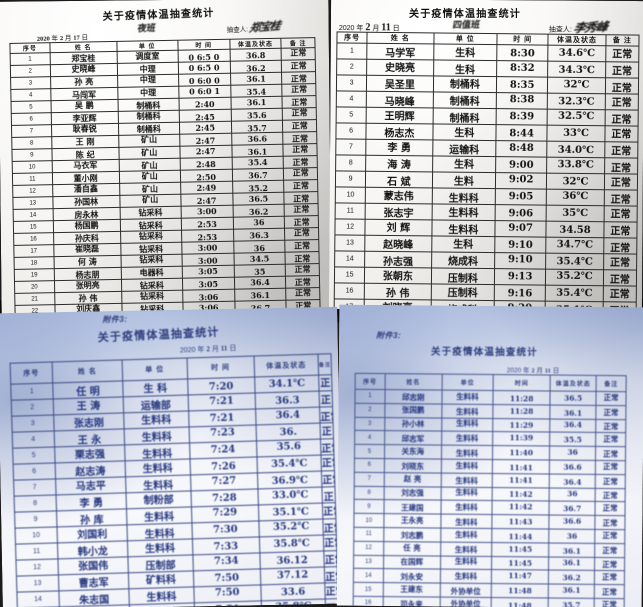  What do you see at coordinates (207, 260) in the screenshot?
I see `row-time: 3:00` at bounding box center [207, 260].